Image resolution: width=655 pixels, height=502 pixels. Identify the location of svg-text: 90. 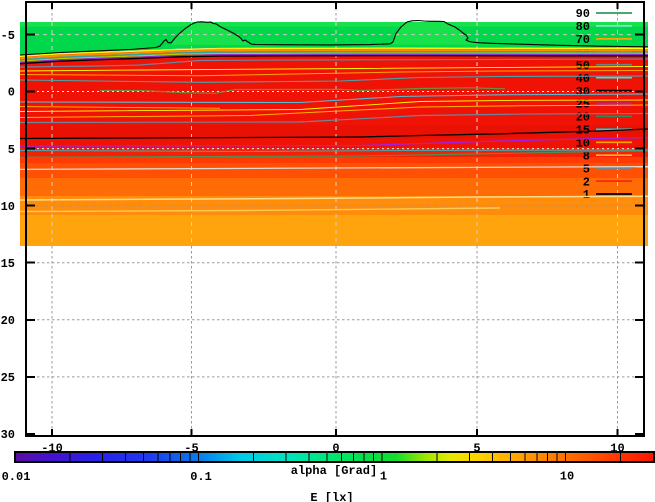
(583, 14).